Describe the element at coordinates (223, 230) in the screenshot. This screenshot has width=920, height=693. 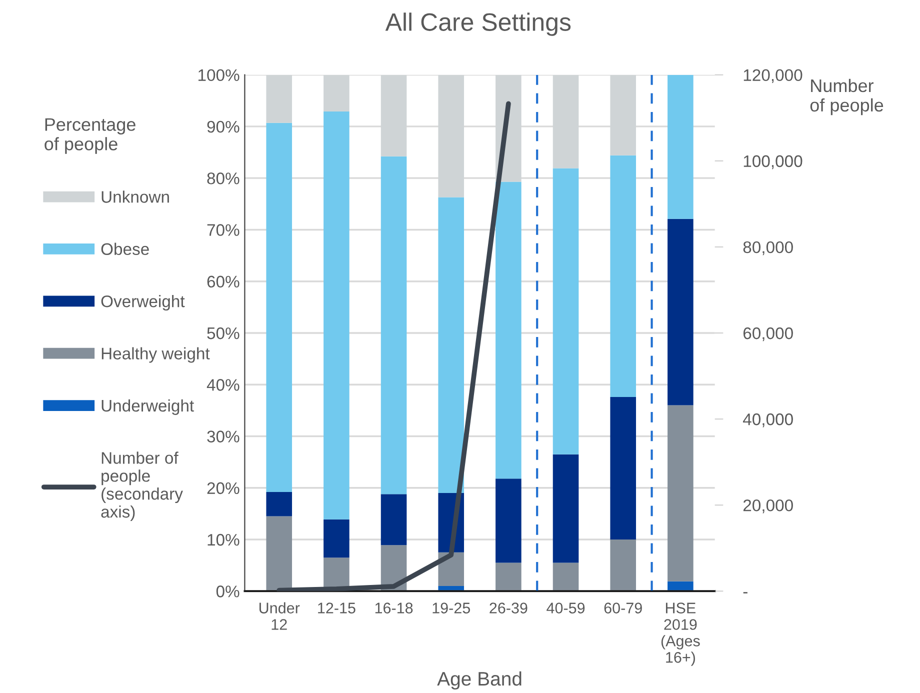
I see `y-tick-label: 70%` at that location.